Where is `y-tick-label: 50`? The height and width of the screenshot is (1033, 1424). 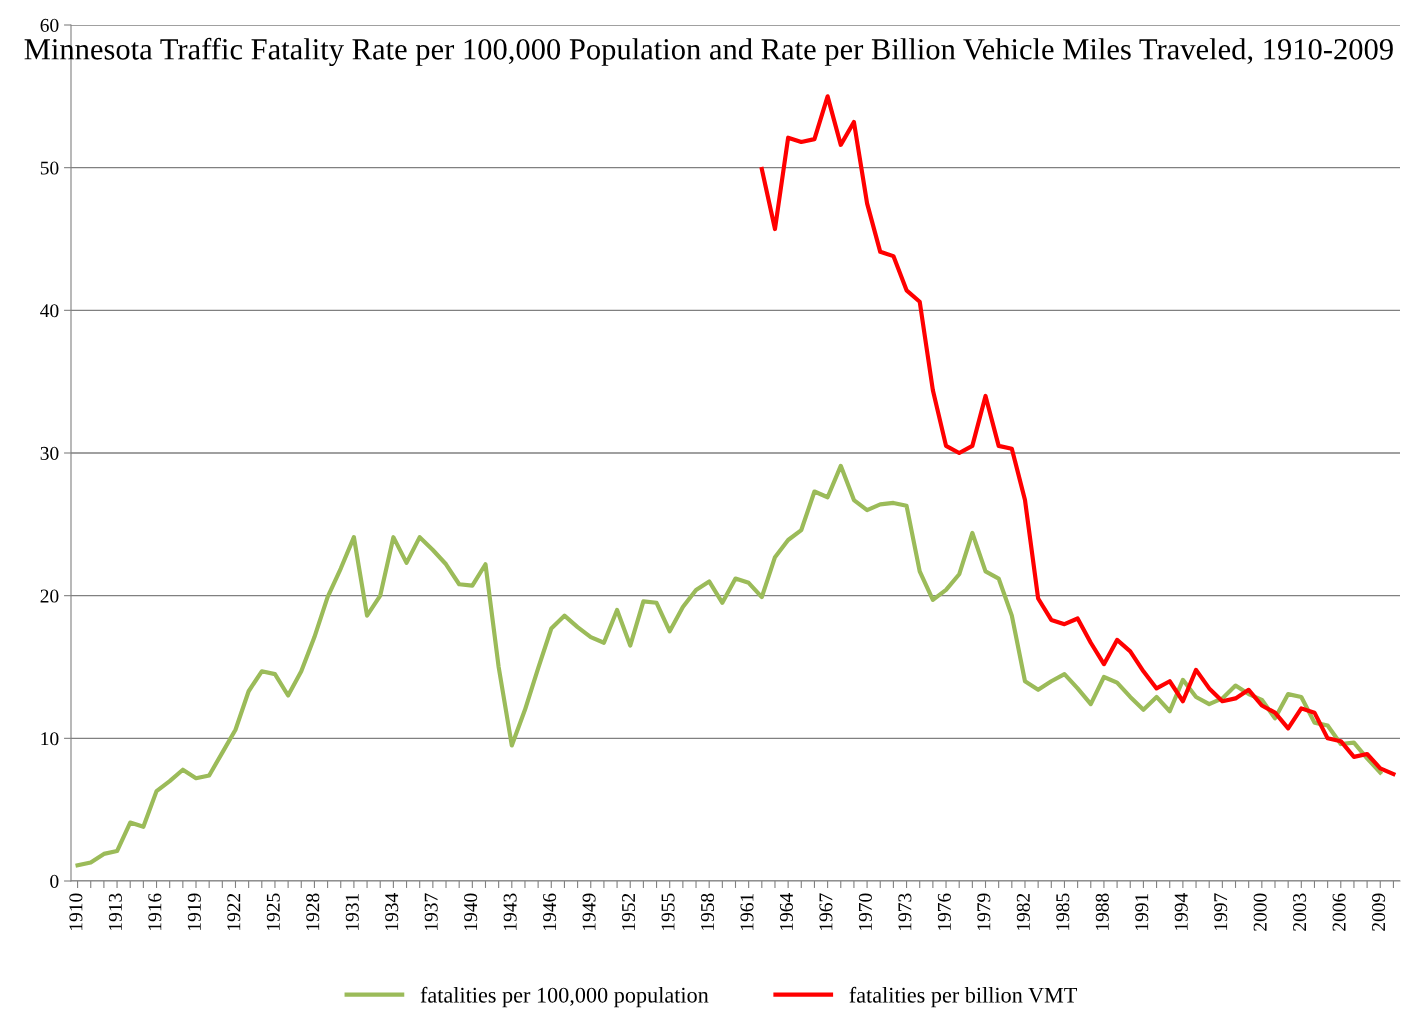
y-tick-label: 50 is located at coordinates (49, 168).